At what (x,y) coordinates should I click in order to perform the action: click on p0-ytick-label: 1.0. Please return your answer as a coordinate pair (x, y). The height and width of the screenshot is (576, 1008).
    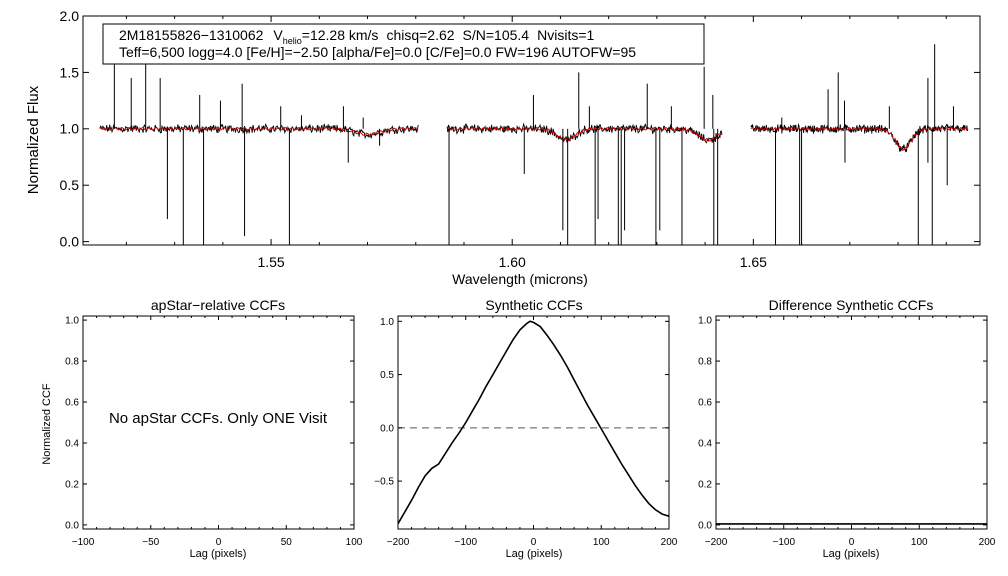
    Looking at the image, I should click on (70, 129).